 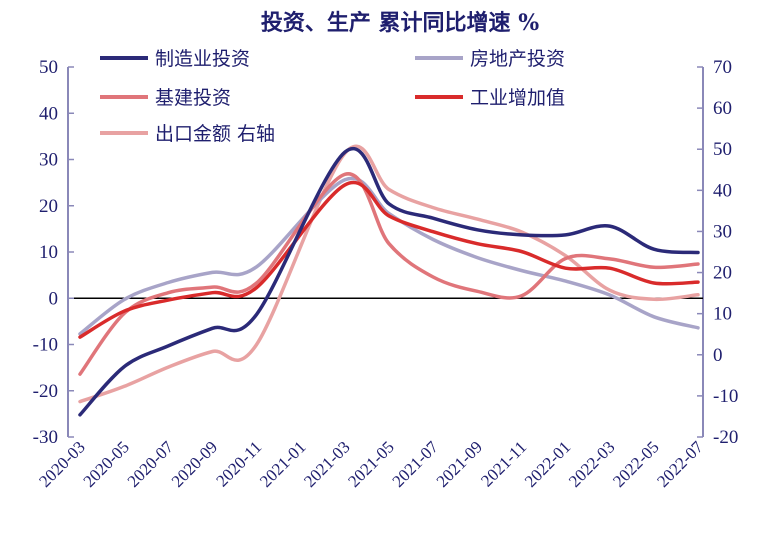 I want to click on left-tick-label: 10, so click(x=48, y=252).